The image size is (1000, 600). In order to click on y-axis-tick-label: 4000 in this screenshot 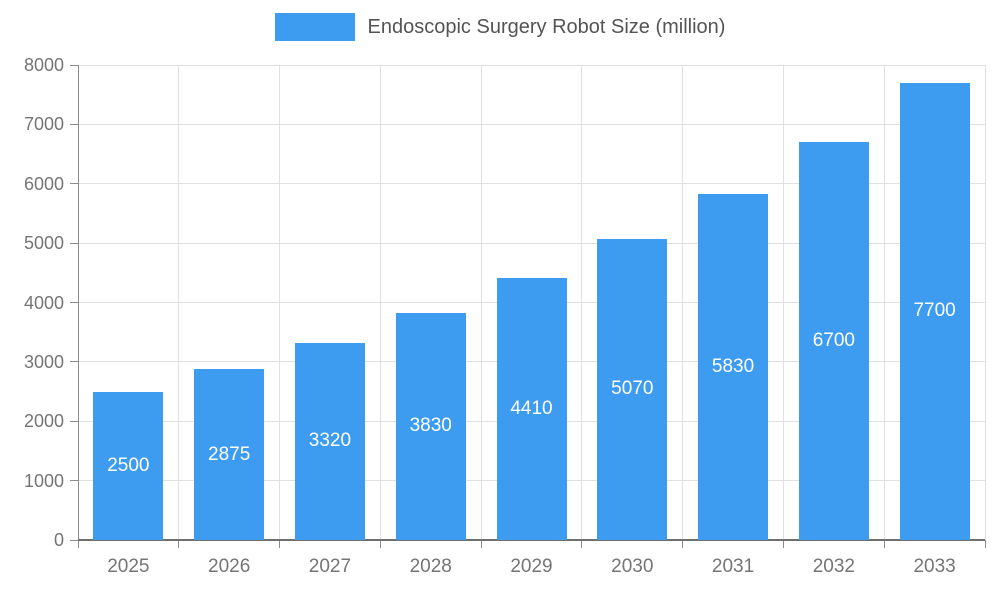, I will do `click(43, 302)`.